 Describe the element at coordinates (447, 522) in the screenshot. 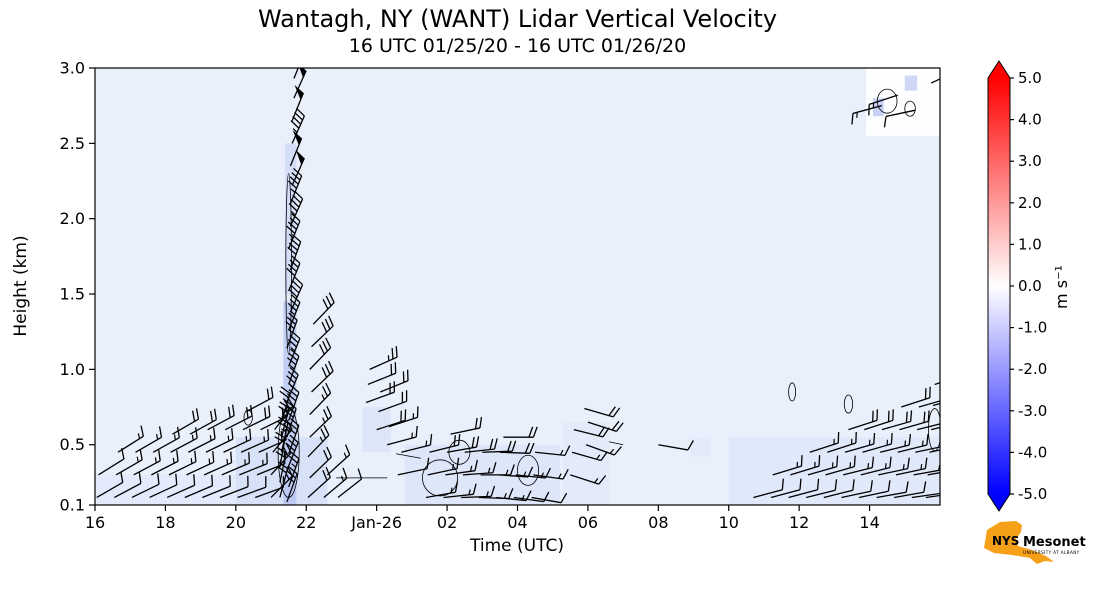

I see `x-tick-label: 02` at that location.